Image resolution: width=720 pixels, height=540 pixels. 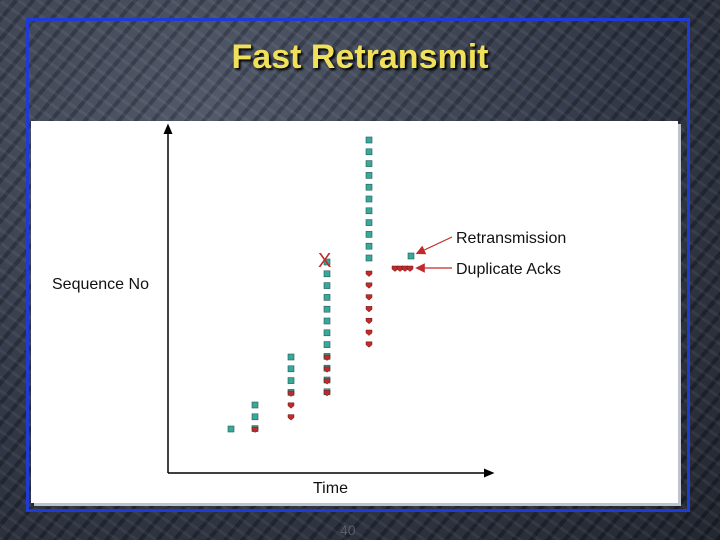 I want to click on retransmission-label: Retransmission, so click(x=511, y=238).